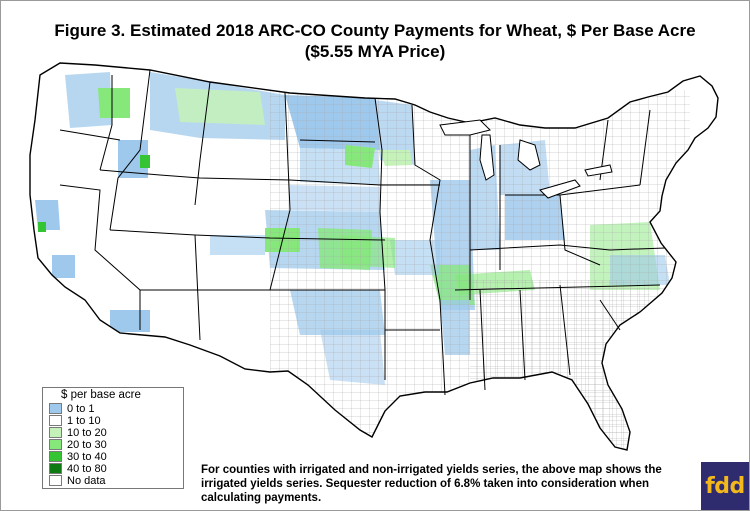 The width and height of the screenshot is (750, 511). Describe the element at coordinates (63, 266) in the screenshot. I see `region-ca-south` at that location.